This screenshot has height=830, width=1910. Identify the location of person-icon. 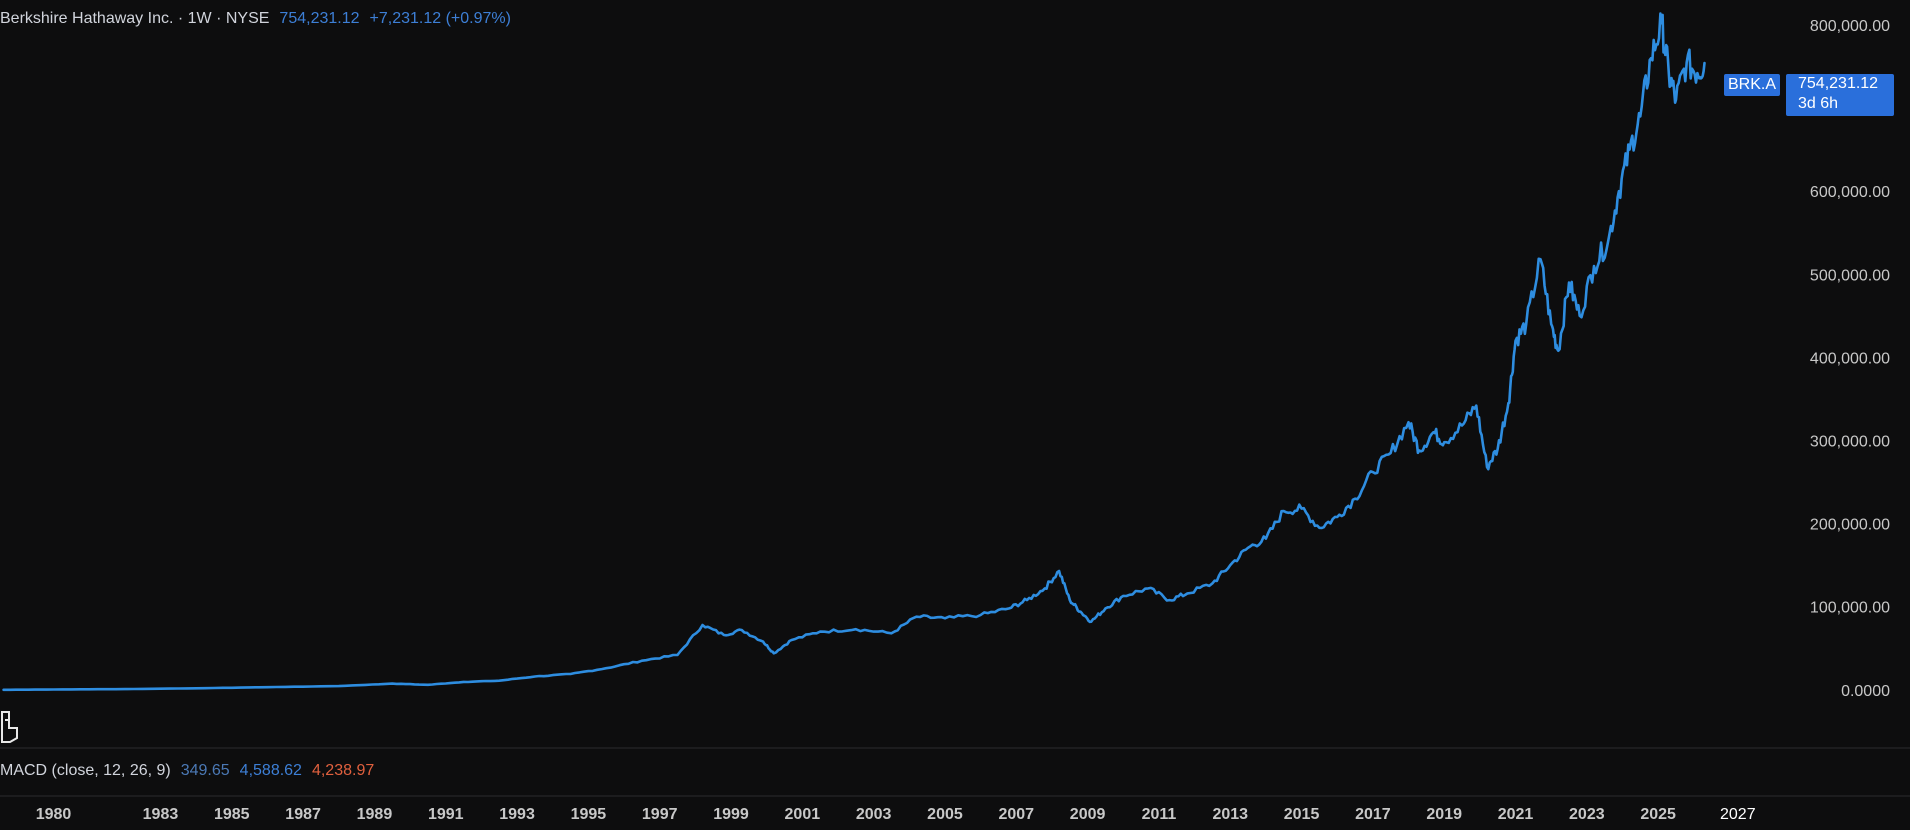
(11, 729).